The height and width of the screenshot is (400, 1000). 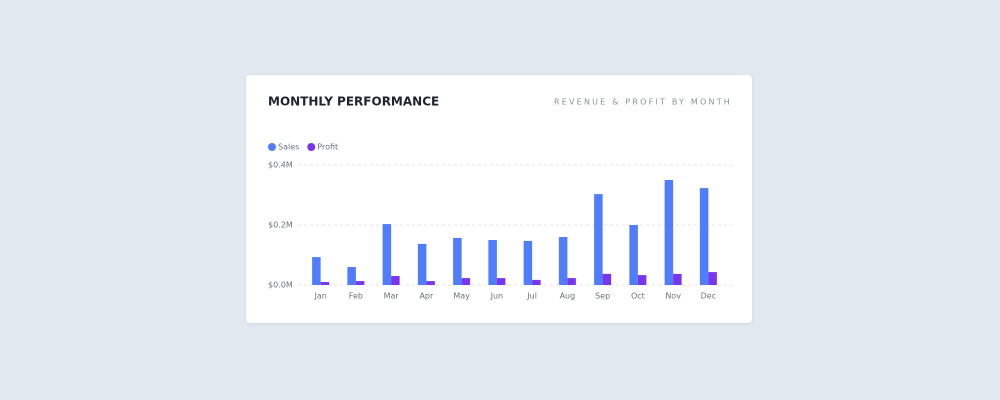 I want to click on x-tick-label: Nov, so click(x=673, y=296).